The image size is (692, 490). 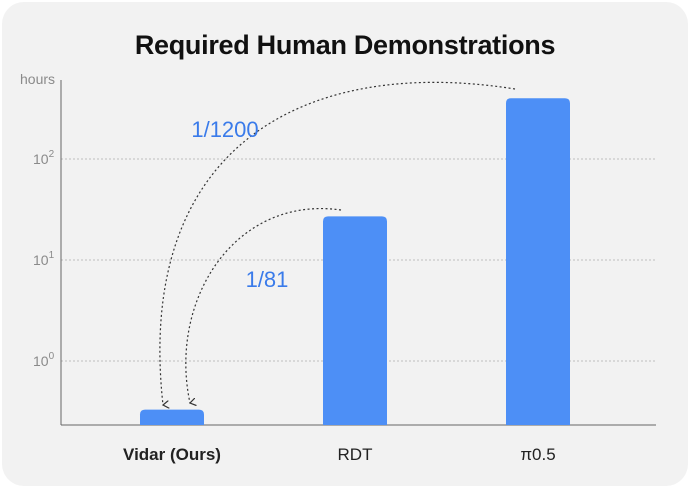 What do you see at coordinates (172, 454) in the screenshot?
I see `x-tick-label: Vidar (Ours)` at bounding box center [172, 454].